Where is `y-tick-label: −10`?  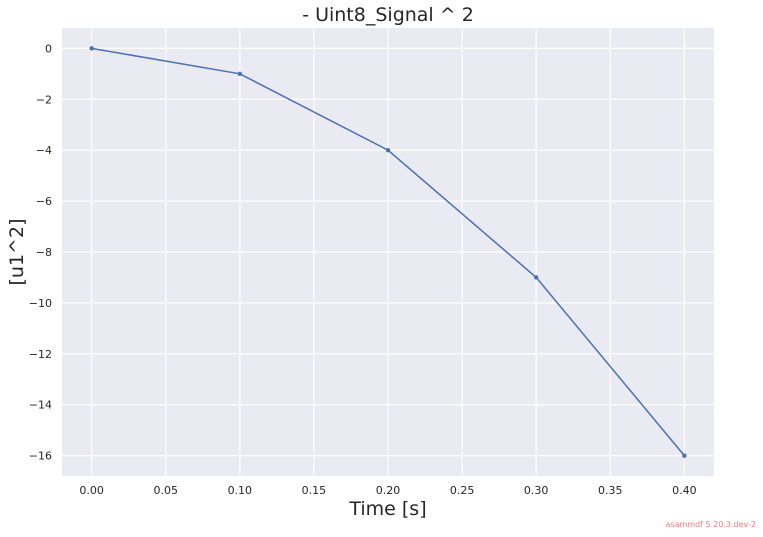 y-tick-label: −10 is located at coordinates (40, 303).